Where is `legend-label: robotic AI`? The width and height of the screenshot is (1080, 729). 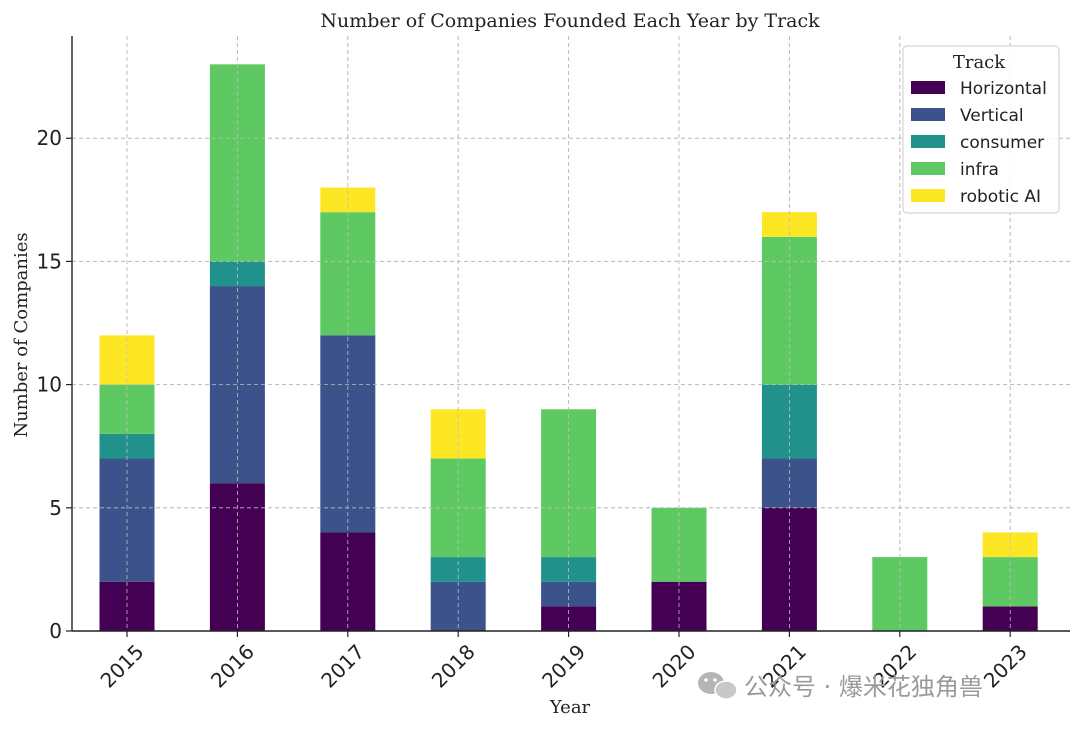 legend-label: robotic AI is located at coordinates (1000, 197).